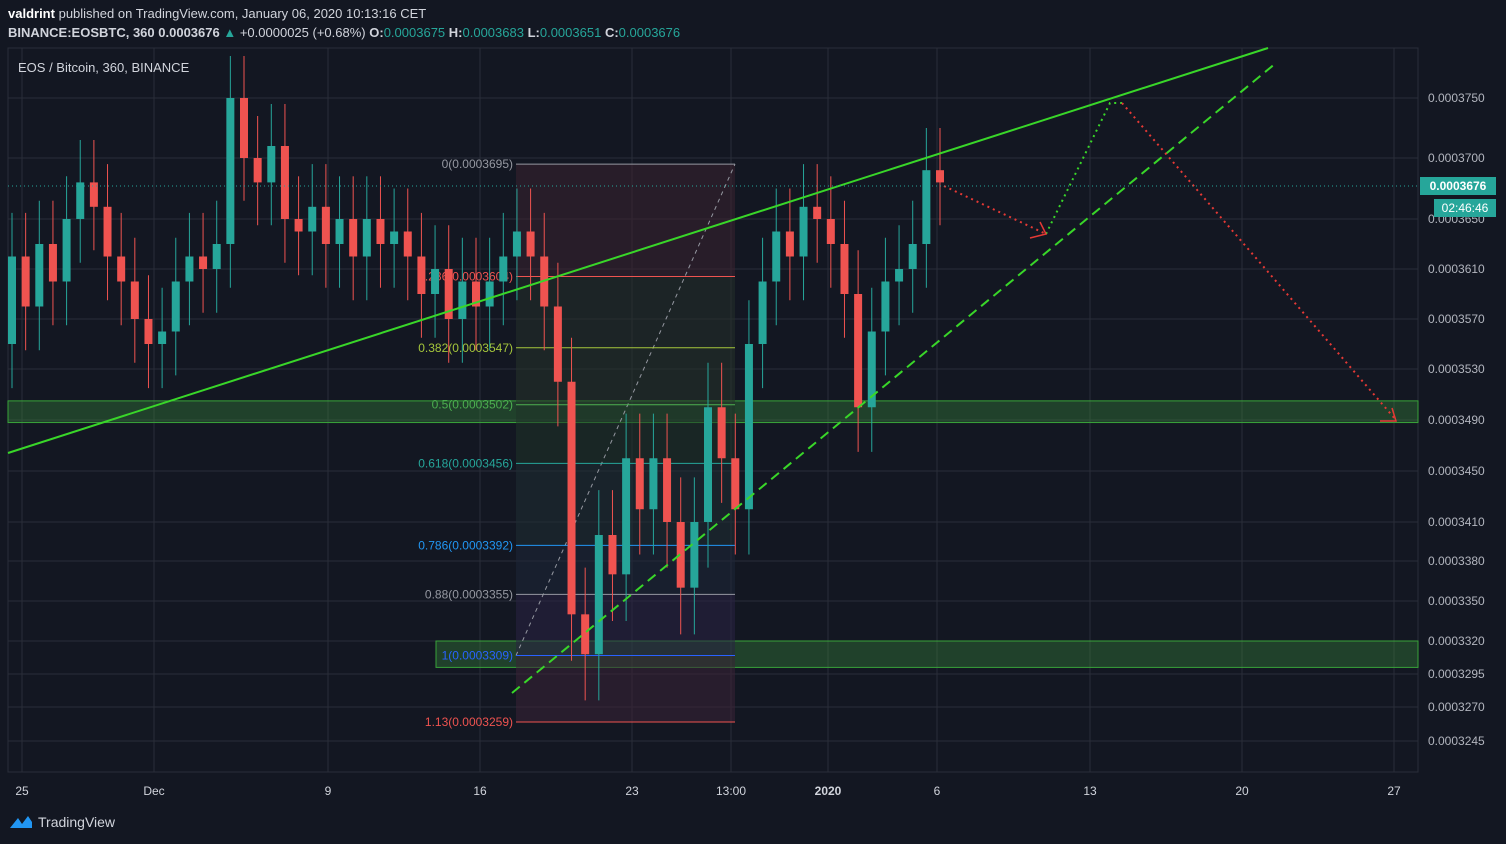  What do you see at coordinates (1090, 791) in the screenshot?
I see `x-tick-label: 13` at bounding box center [1090, 791].